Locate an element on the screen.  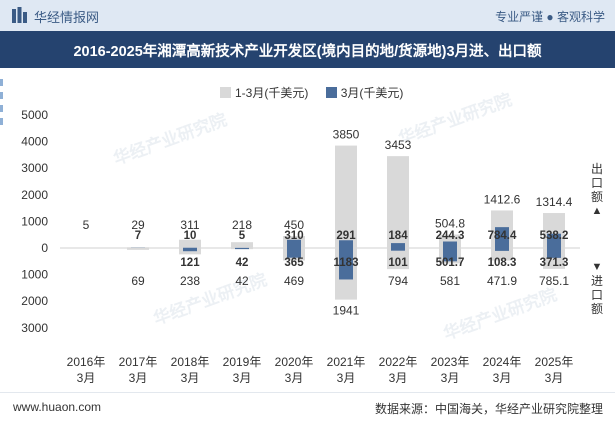
logo-icon is located at coordinates (19, 15).